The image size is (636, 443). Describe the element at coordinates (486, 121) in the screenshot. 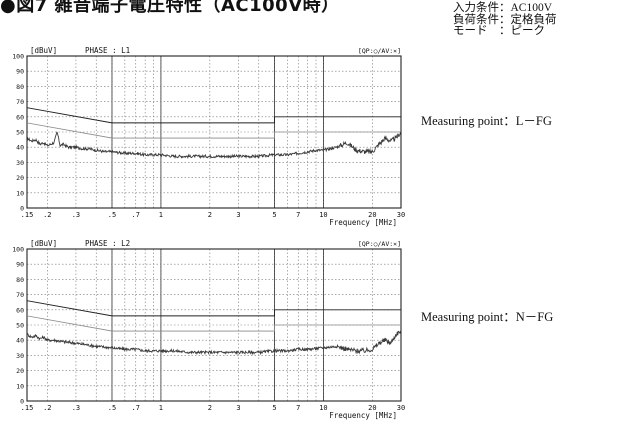

I see `measuring-point-label-1: Measuring point：L－FG` at that location.